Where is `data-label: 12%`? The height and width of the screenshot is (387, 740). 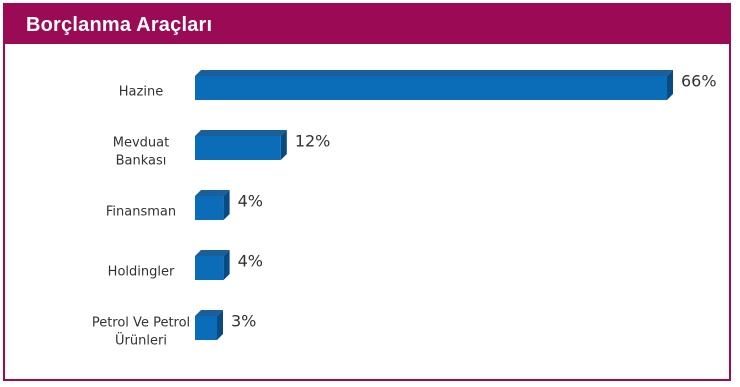
data-label: 12% is located at coordinates (313, 141).